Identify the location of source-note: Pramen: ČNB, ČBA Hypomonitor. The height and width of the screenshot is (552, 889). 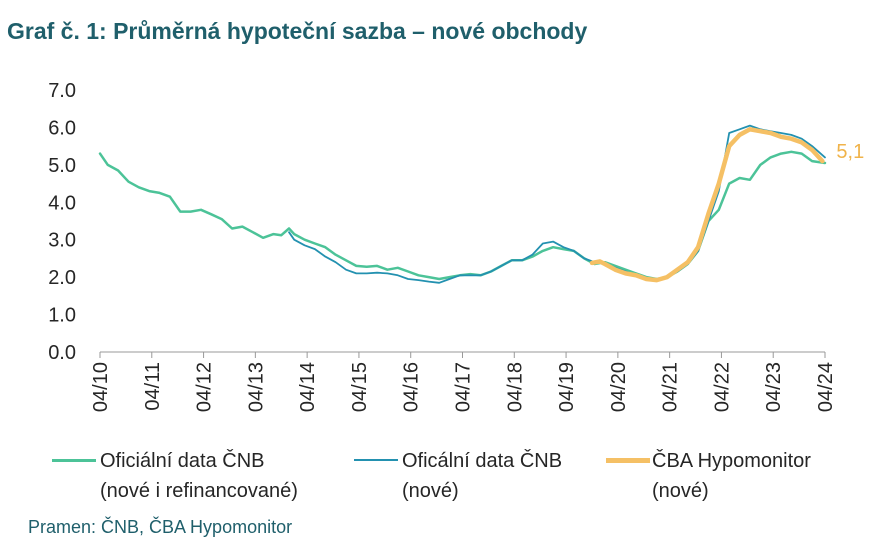
(160, 527).